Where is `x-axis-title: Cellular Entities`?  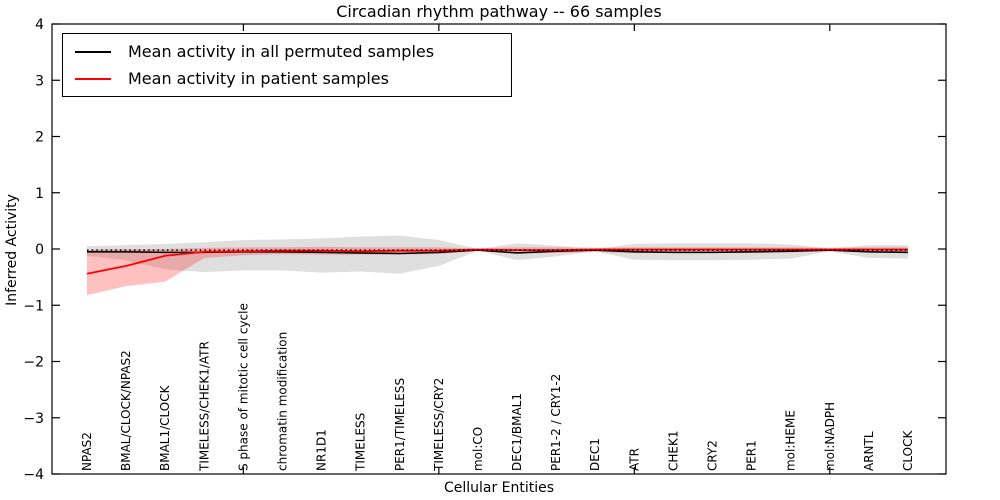
x-axis-title: Cellular Entities is located at coordinates (499, 488).